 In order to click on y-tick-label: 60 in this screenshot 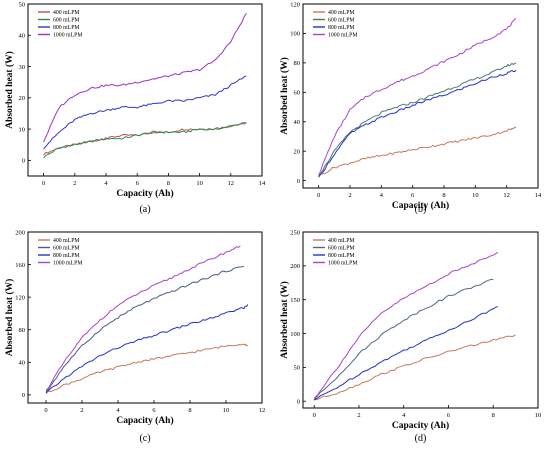, I will do `click(297, 93)`.